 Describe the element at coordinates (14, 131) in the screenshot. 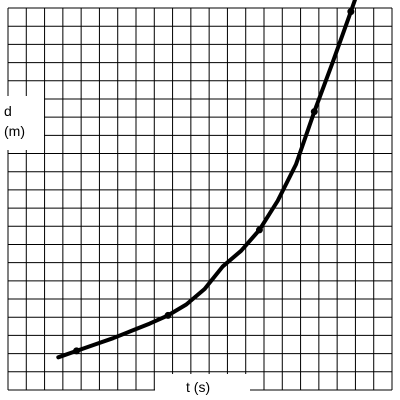

I see `y-axis-label-line2: (m)` at that location.